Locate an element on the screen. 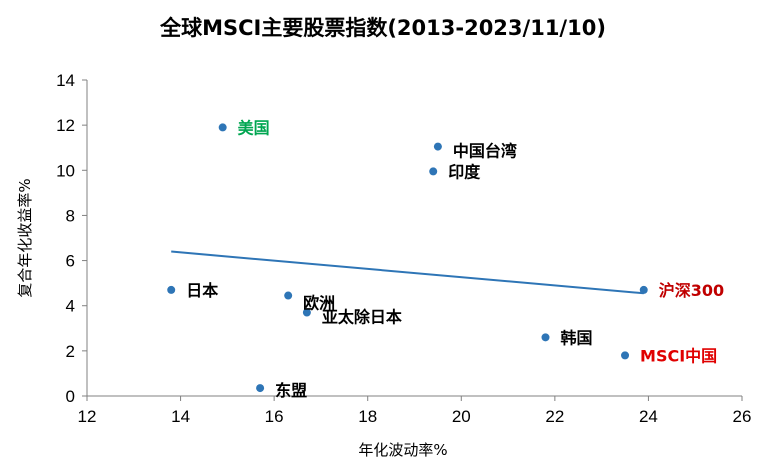 The image size is (766, 468). trendline-group is located at coordinates (407, 272).